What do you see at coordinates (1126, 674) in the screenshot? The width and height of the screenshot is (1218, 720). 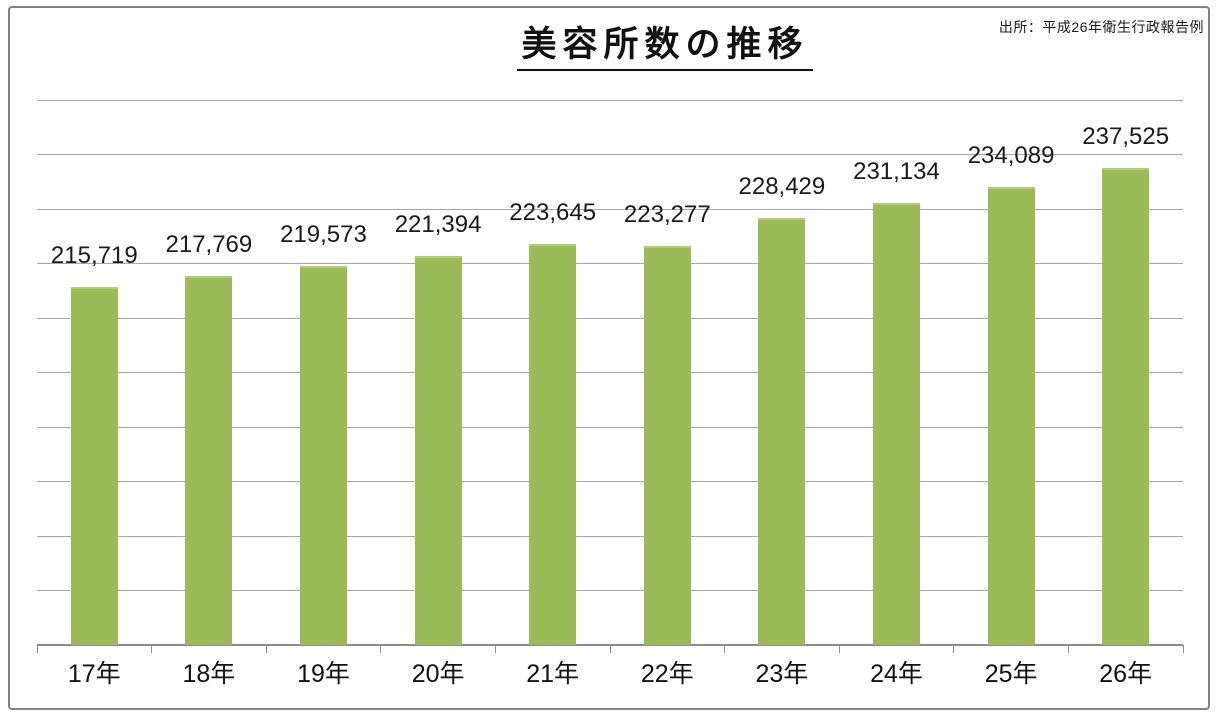 I see `x-axis-label: 26年` at bounding box center [1126, 674].